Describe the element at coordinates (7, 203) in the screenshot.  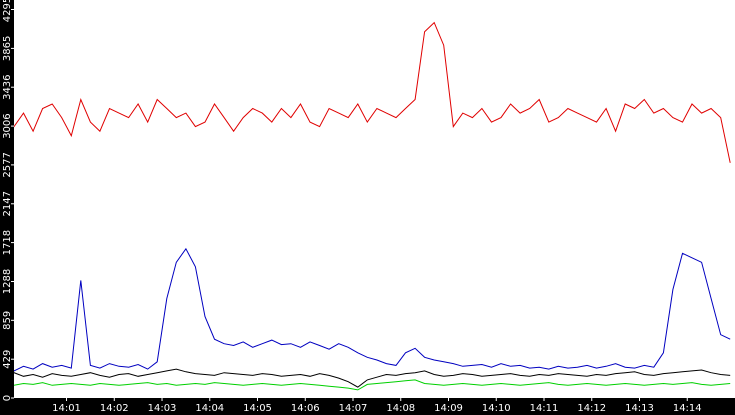
I see `y-tick-label: 2147` at that location.